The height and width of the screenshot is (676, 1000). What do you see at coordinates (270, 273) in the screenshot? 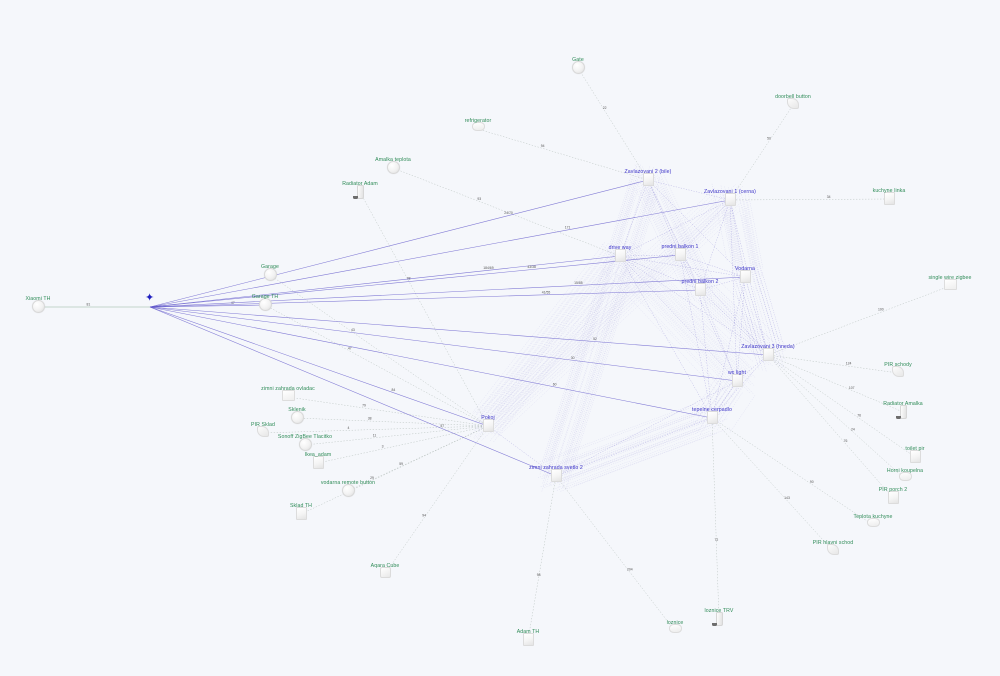
I see `graph-node-garage: Garage` at bounding box center [270, 273].